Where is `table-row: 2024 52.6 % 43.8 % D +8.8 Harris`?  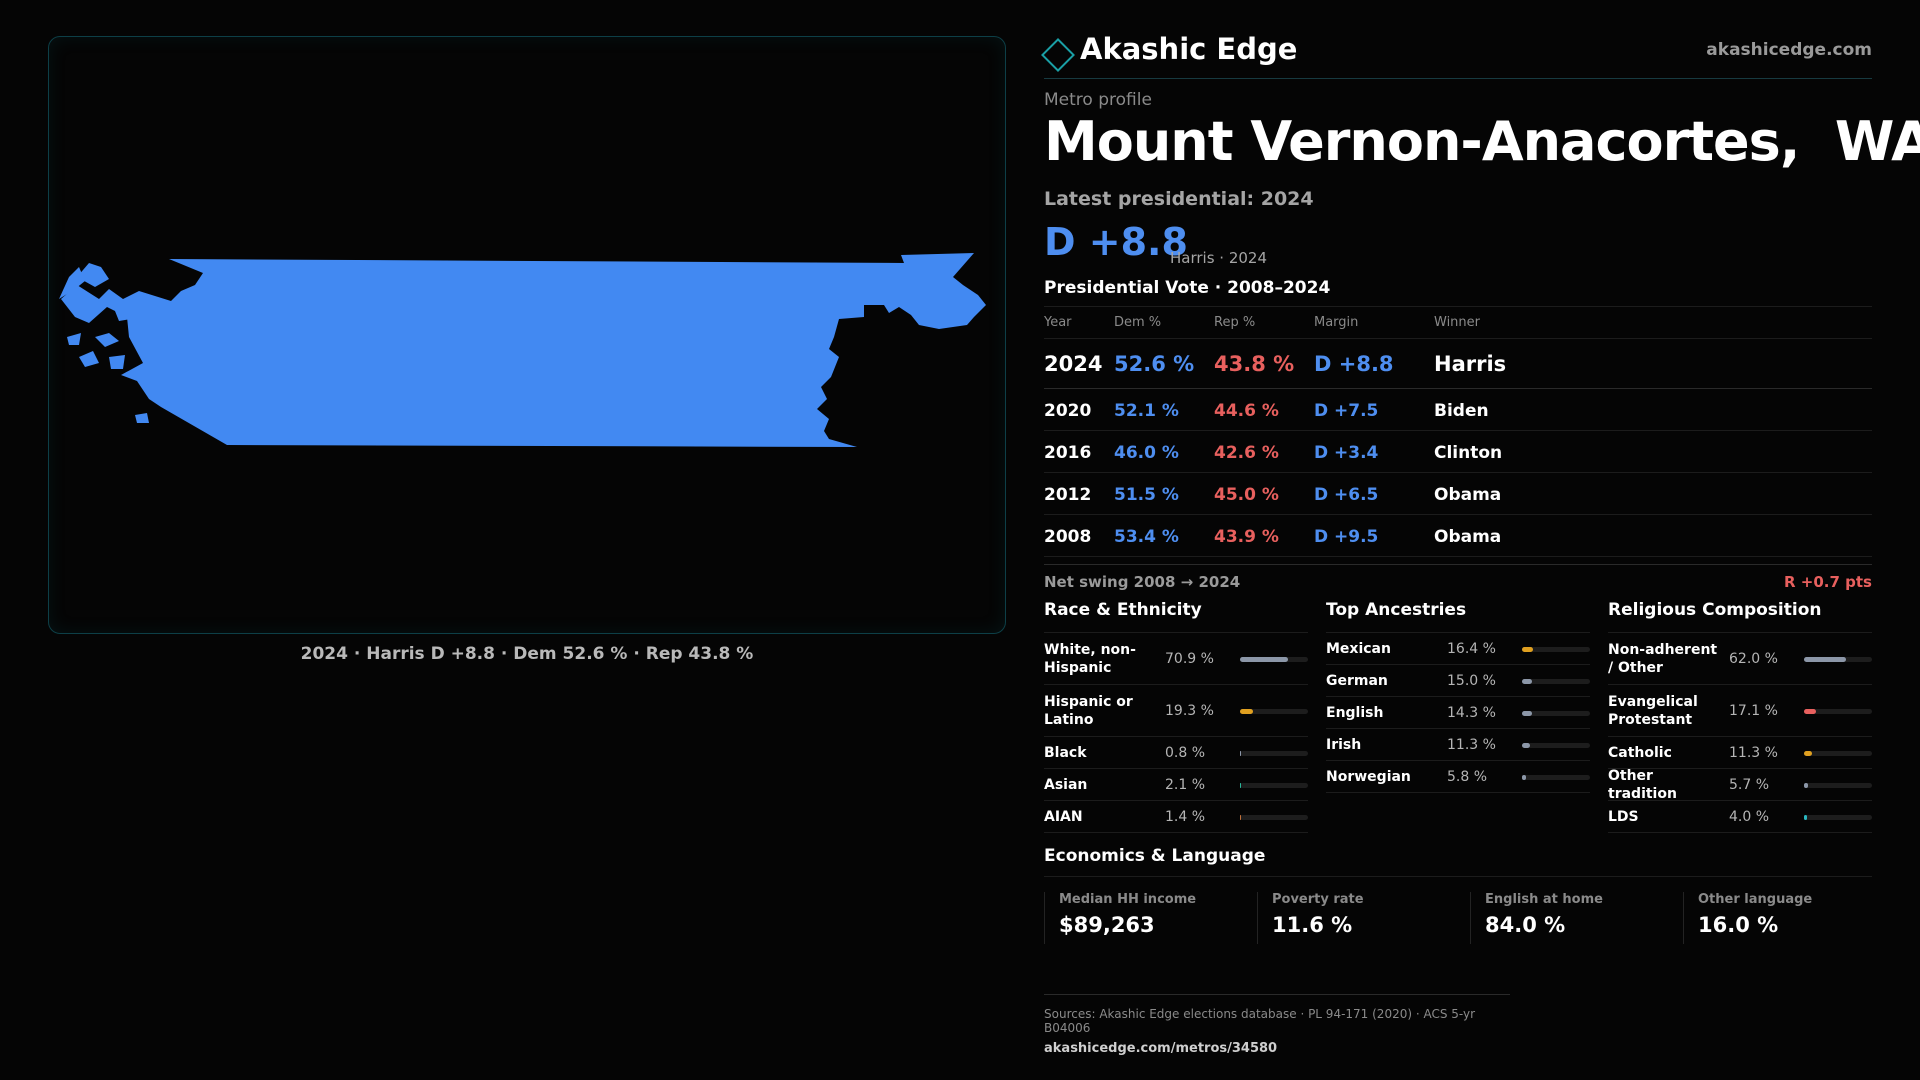
table-row: 2024 52.6 % 43.8 % D +8.8 Harris is located at coordinates (1458, 364).